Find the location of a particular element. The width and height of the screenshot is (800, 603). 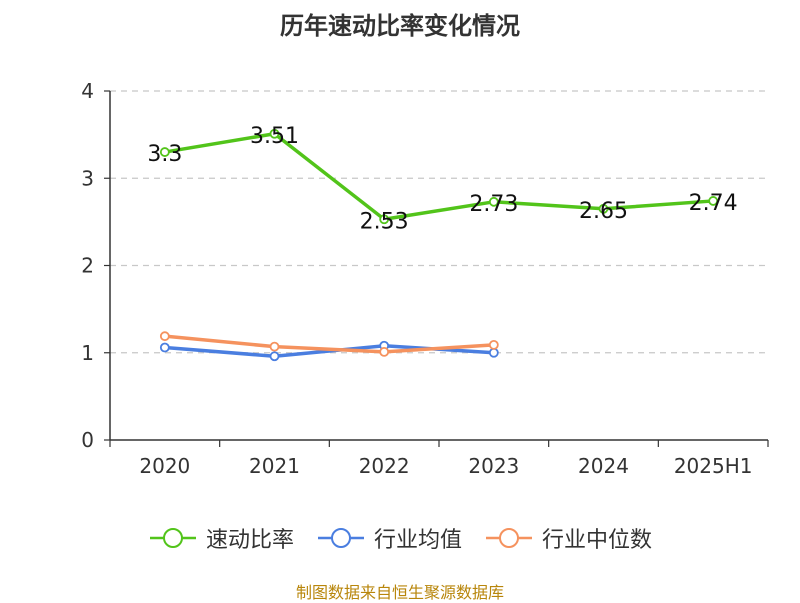

legend-item-quick-ratio: 速动比率 is located at coordinates (221, 538).